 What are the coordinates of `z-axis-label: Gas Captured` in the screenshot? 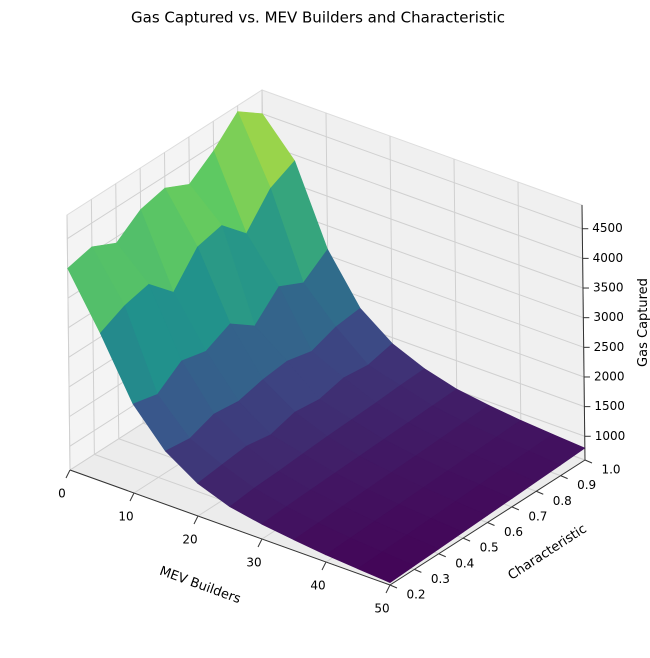 It's located at (643, 322).